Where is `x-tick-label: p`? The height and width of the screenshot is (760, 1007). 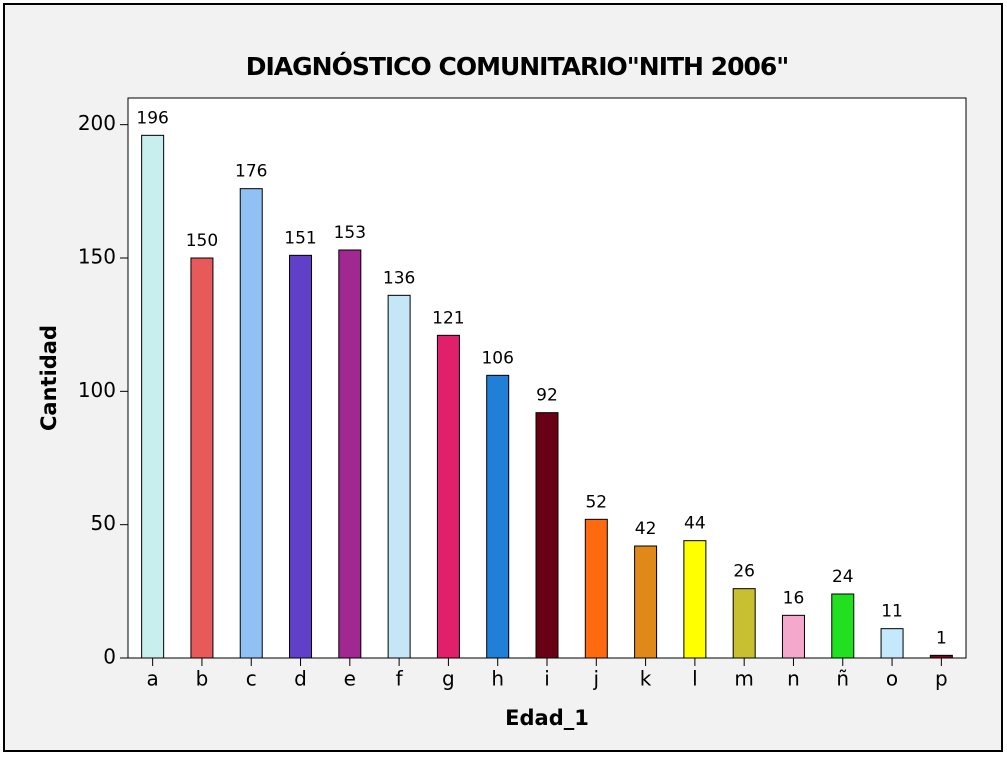
x-tick-label: p is located at coordinates (941, 679).